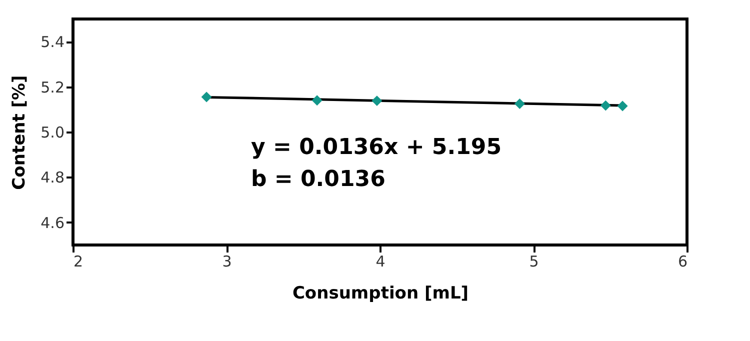 The height and width of the screenshot is (341, 750). What do you see at coordinates (381, 261) in the screenshot?
I see `x-tick-label: 4` at bounding box center [381, 261].